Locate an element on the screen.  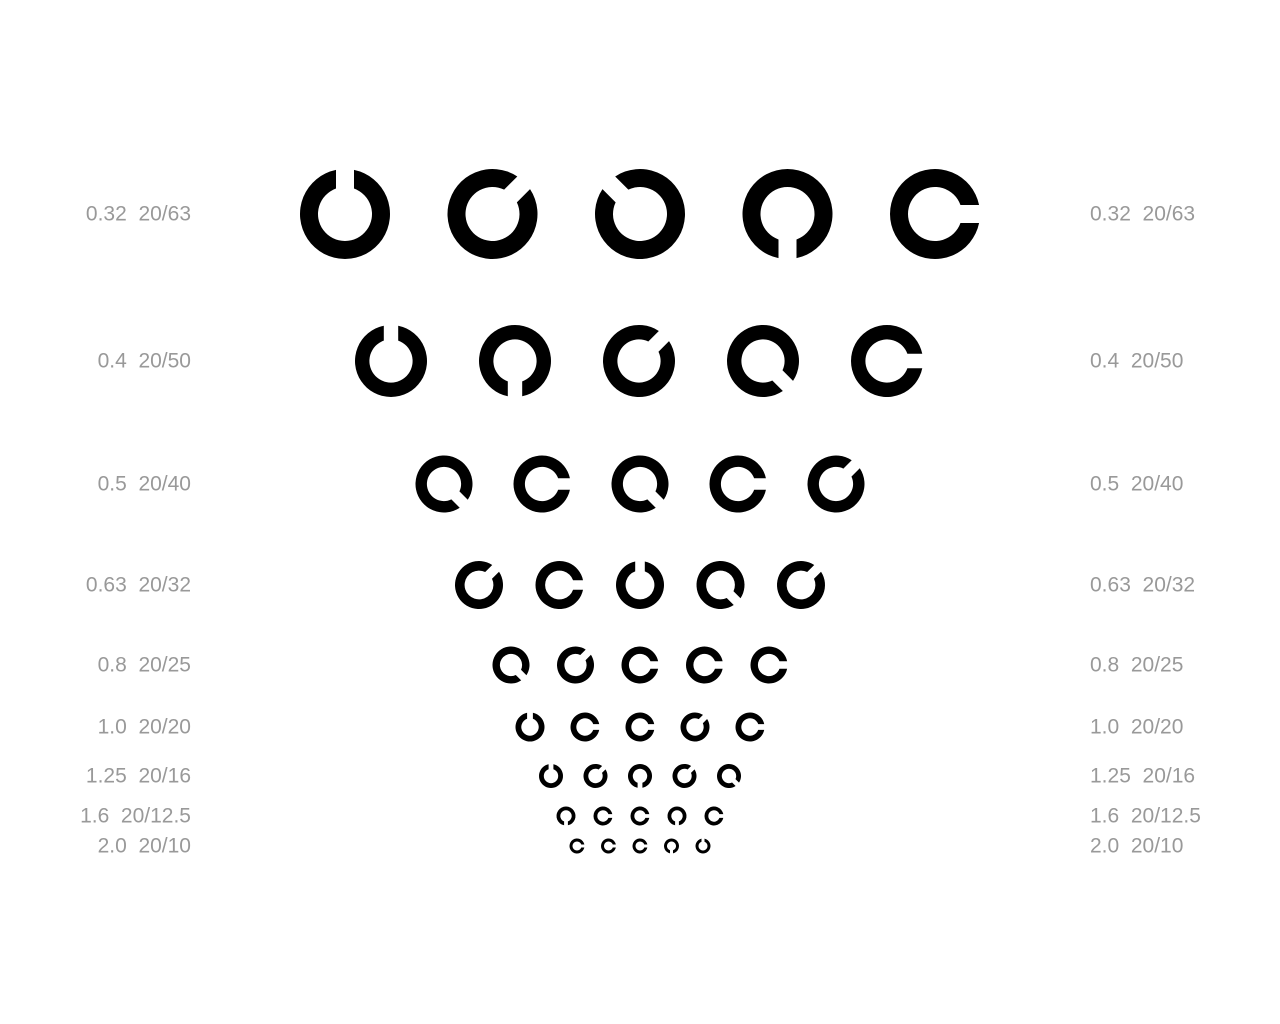
acuity-label-left: 0.8 20/25 is located at coordinates (144, 665).